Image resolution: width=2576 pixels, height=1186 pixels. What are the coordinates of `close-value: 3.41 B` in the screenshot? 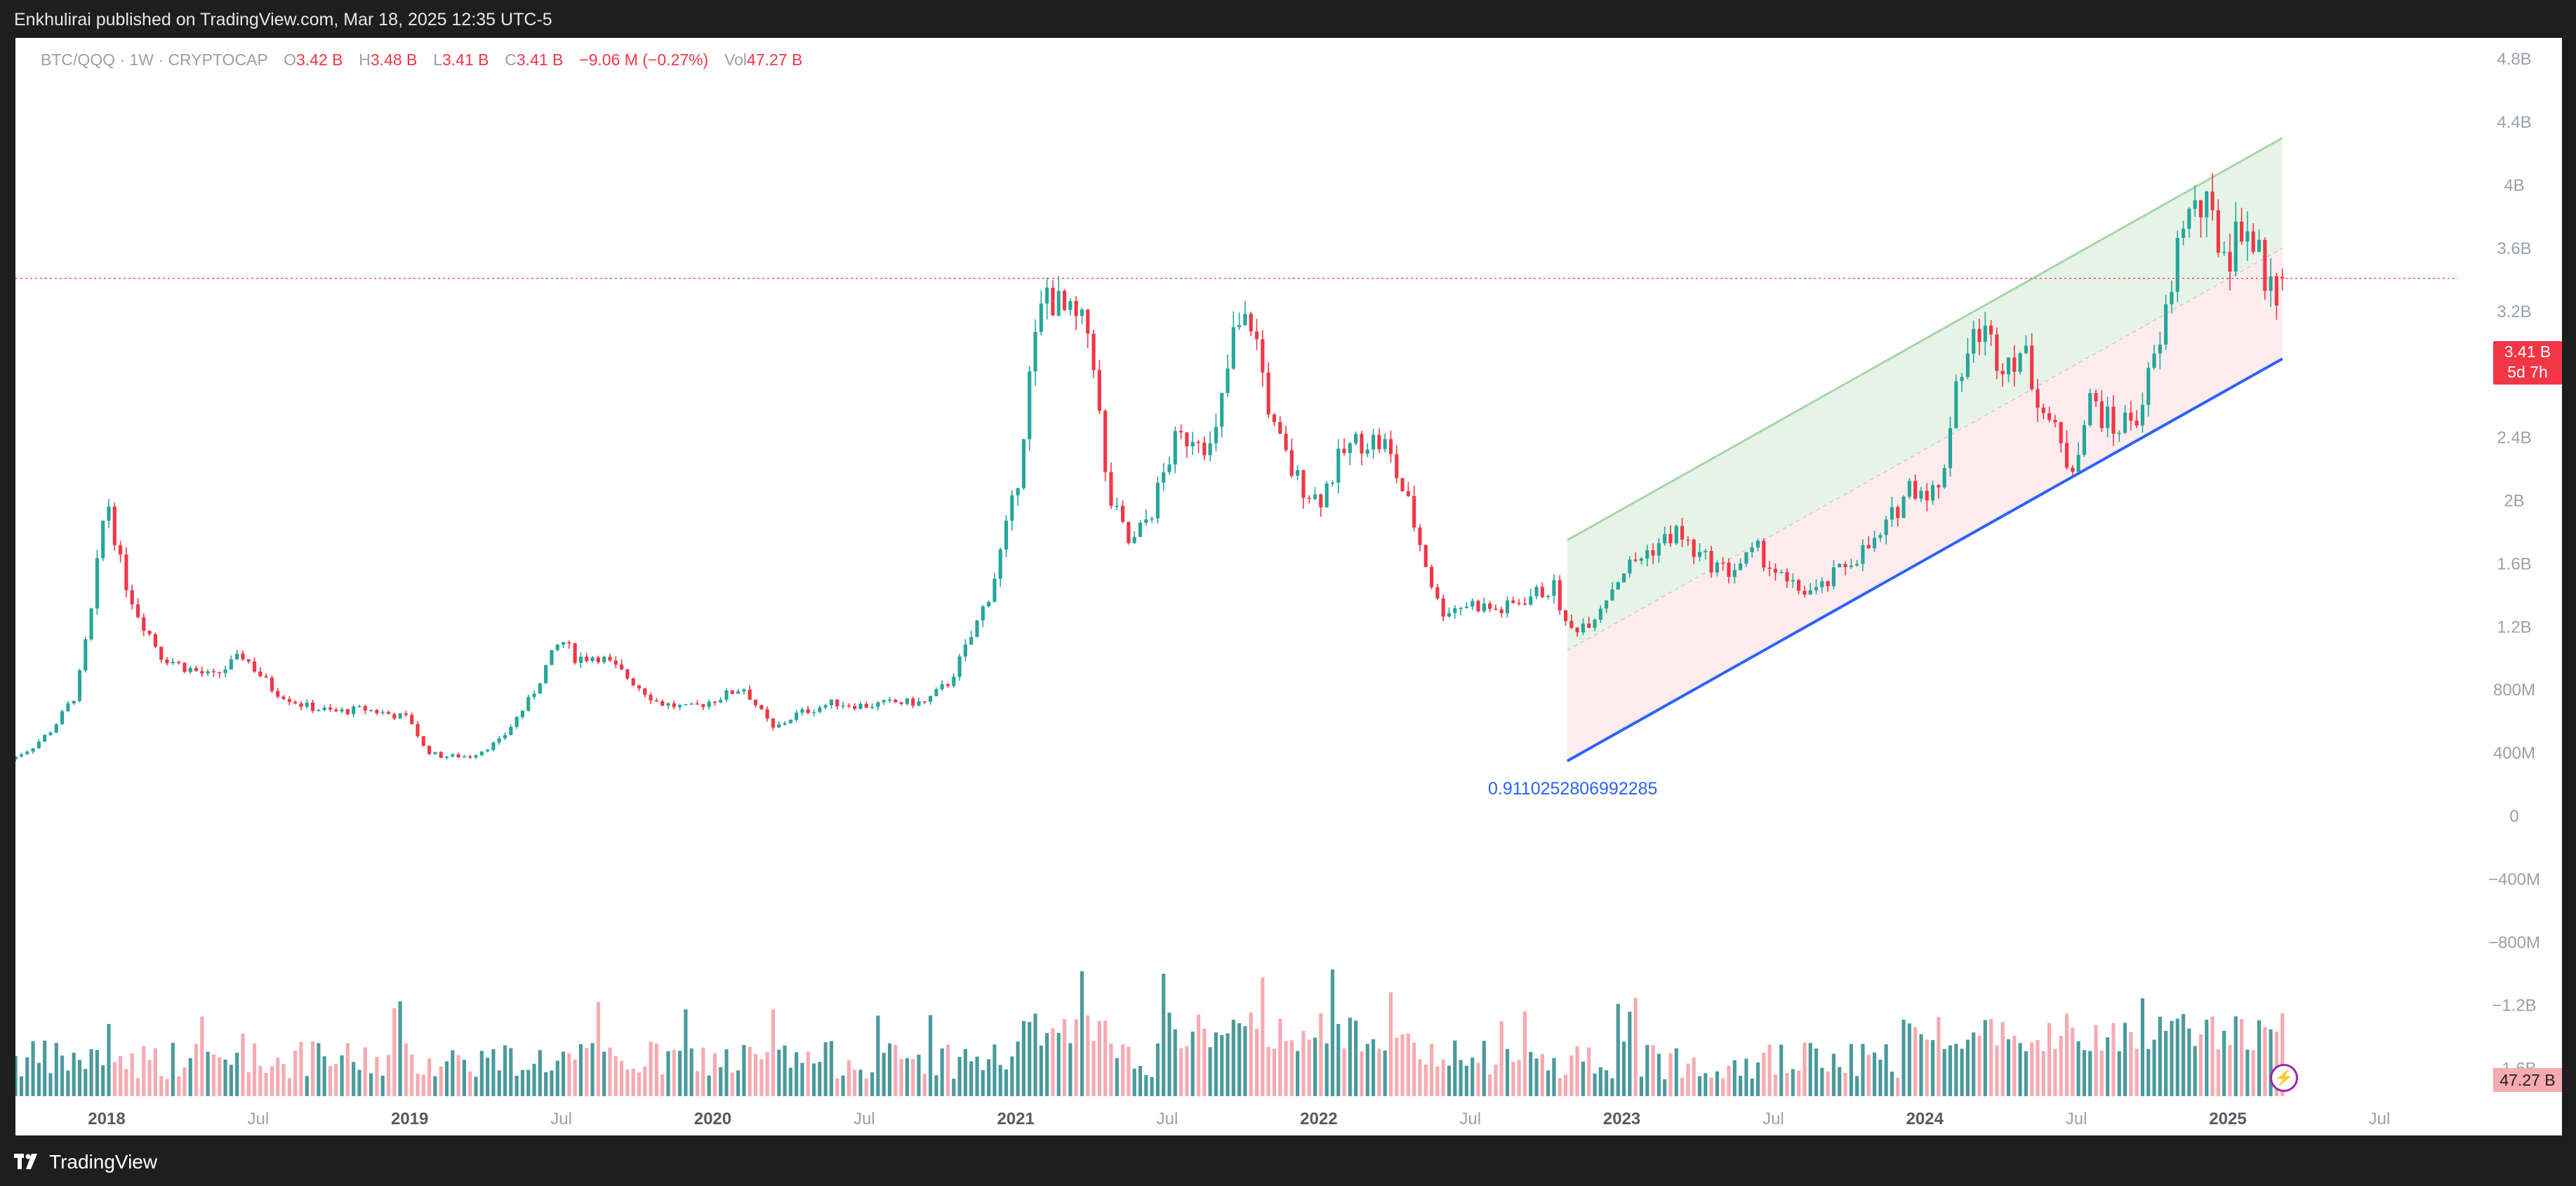 It's located at (540, 60).